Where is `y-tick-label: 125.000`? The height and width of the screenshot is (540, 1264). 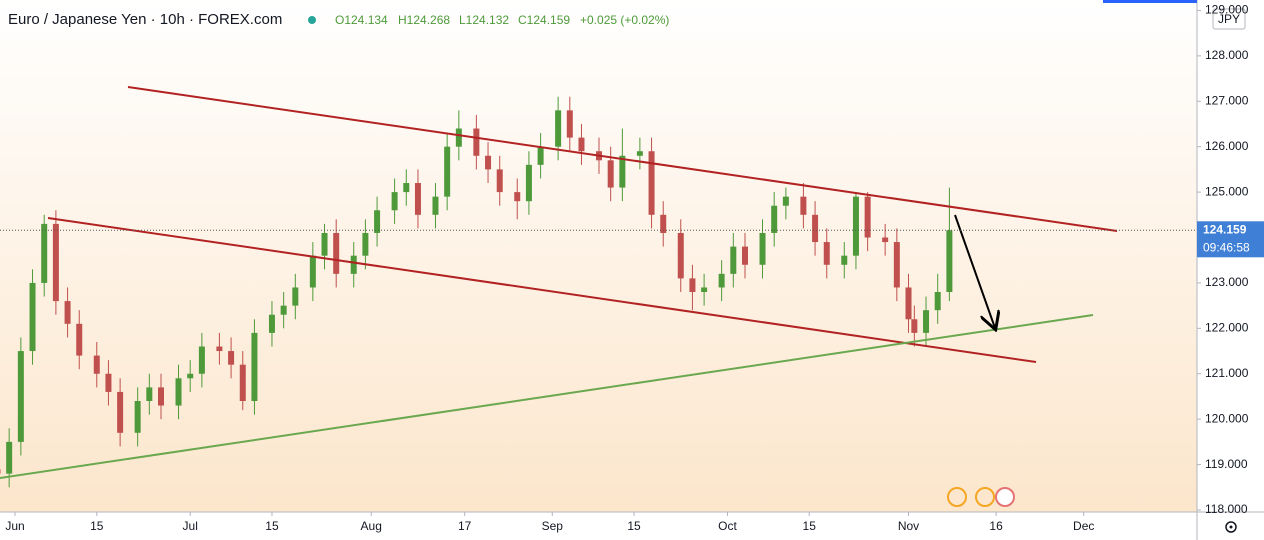 y-tick-label: 125.000 is located at coordinates (1227, 191).